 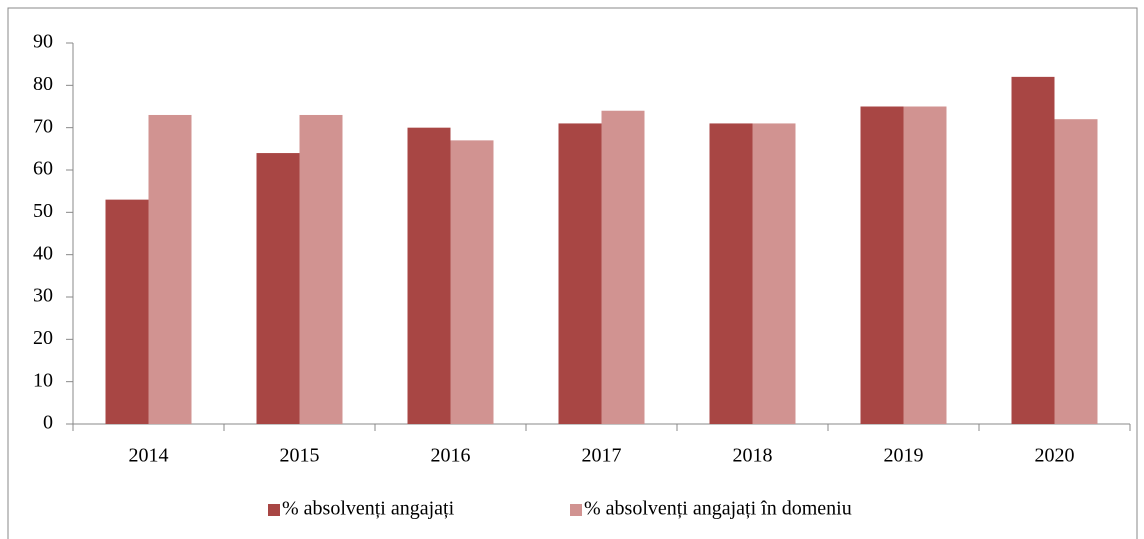 What do you see at coordinates (368, 509) in the screenshot?
I see `legend-label: % absolvenți angajați` at bounding box center [368, 509].